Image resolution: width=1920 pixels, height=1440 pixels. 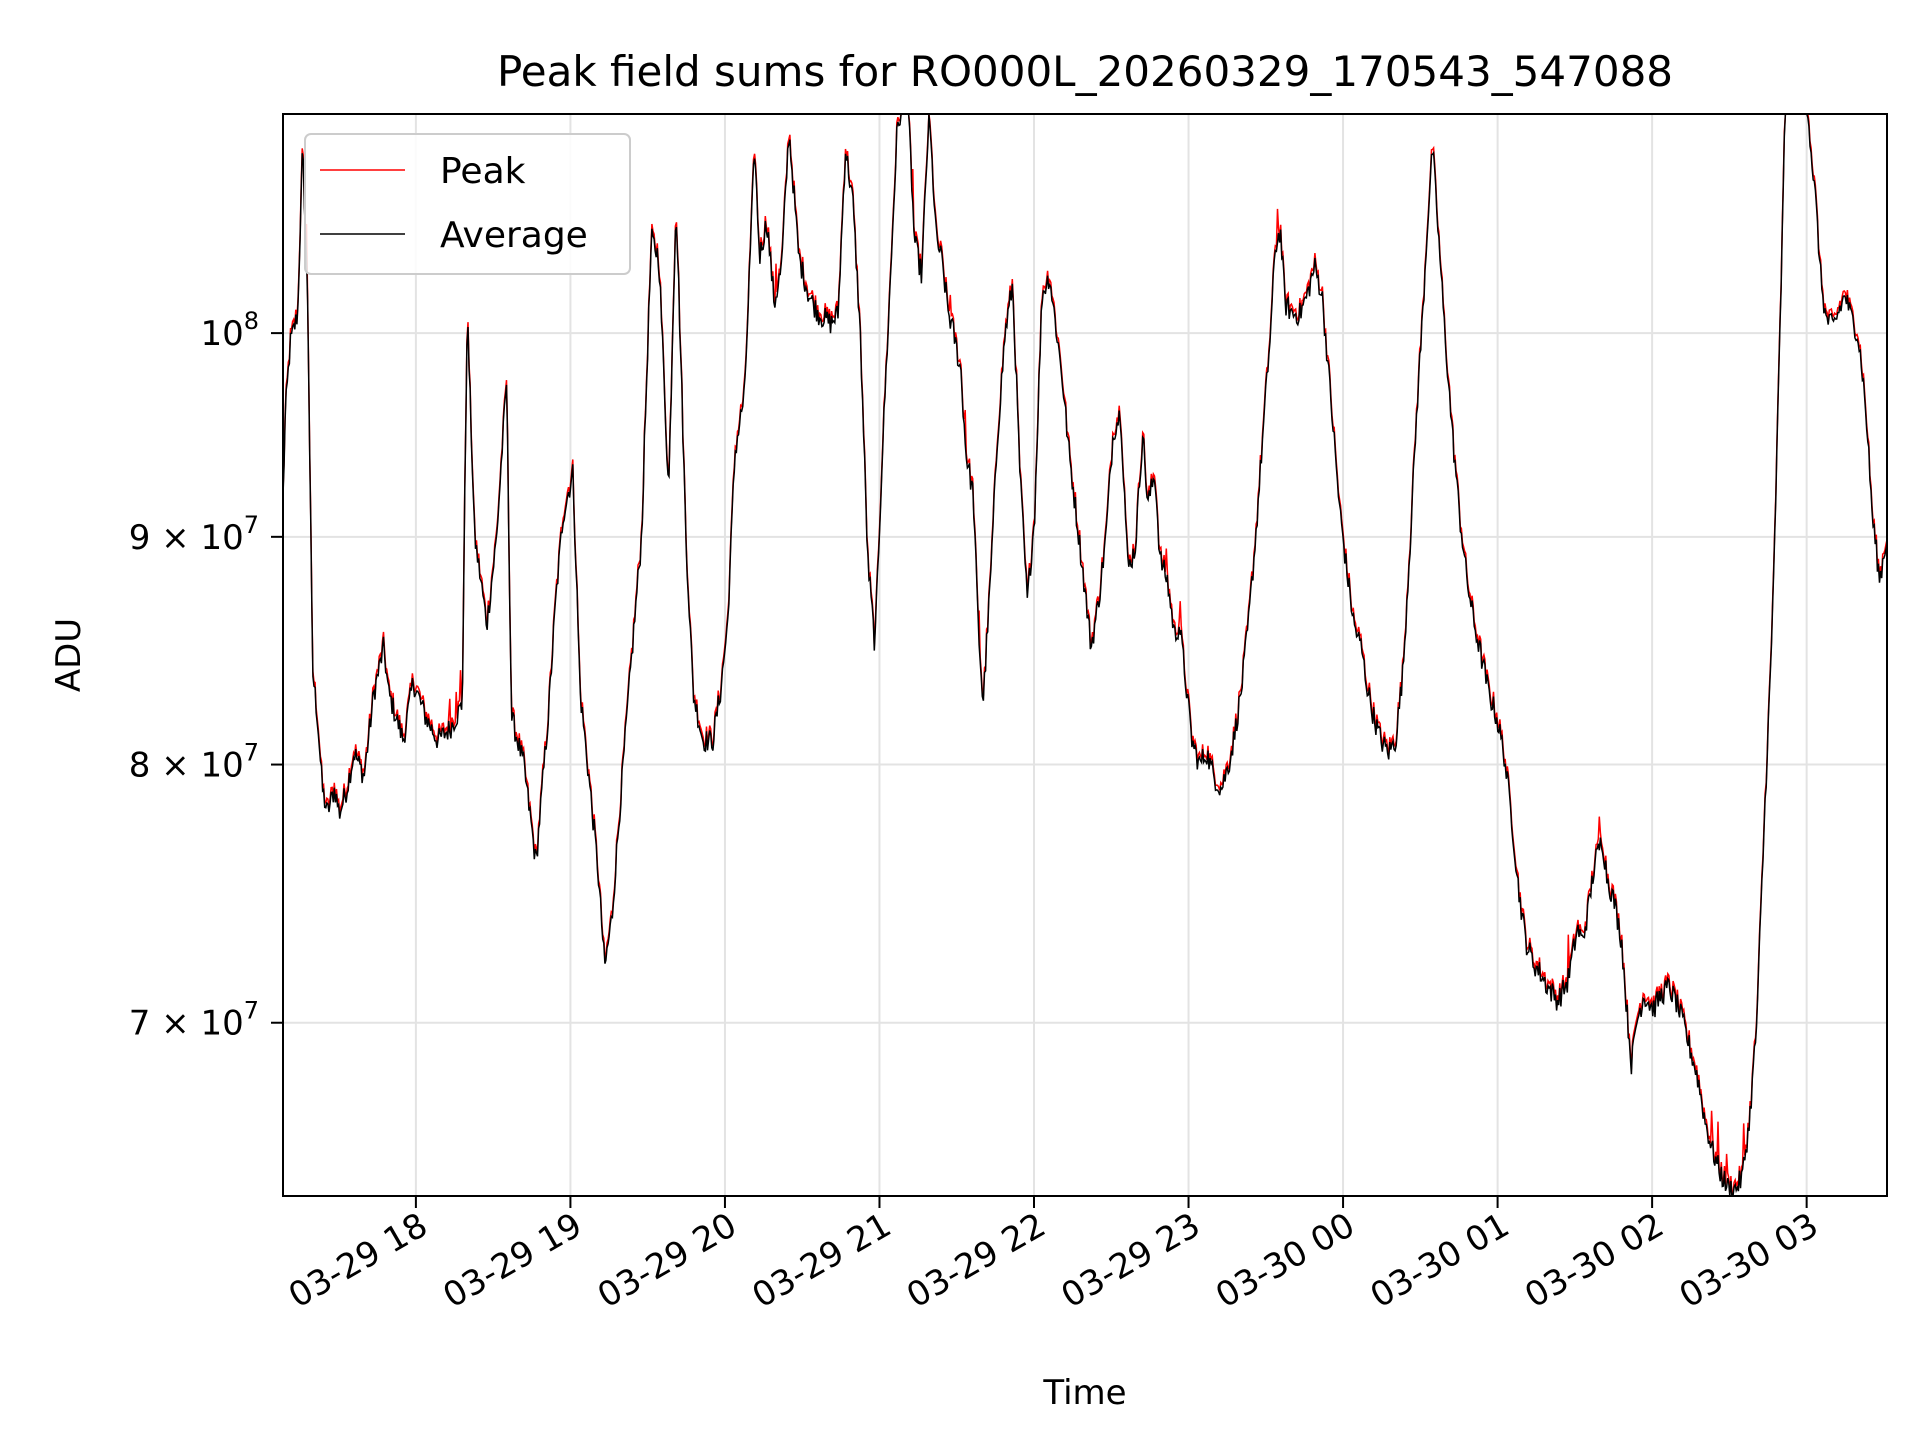 What do you see at coordinates (514, 235) in the screenshot?
I see `legend-average-label: Average` at bounding box center [514, 235].